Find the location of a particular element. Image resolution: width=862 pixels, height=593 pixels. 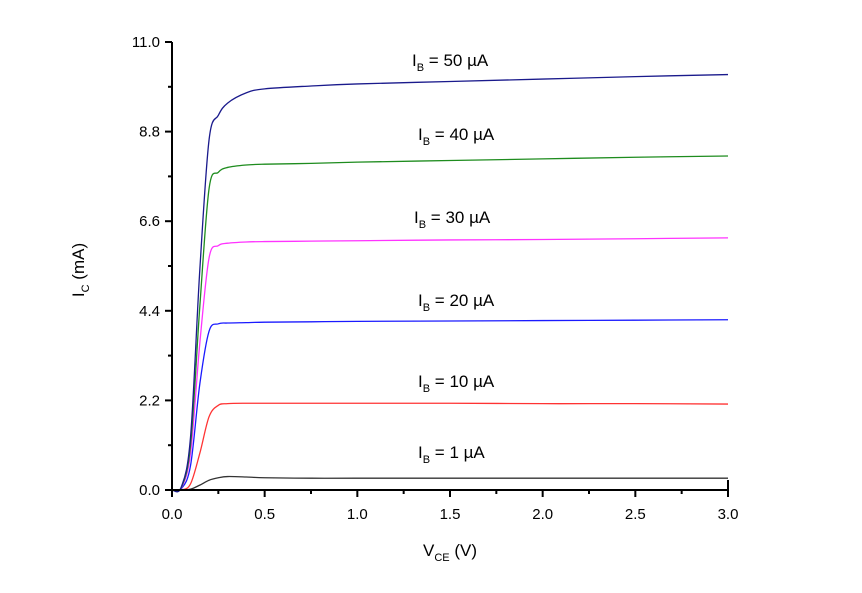

y-tick-label: 2.2 is located at coordinates (149, 400).